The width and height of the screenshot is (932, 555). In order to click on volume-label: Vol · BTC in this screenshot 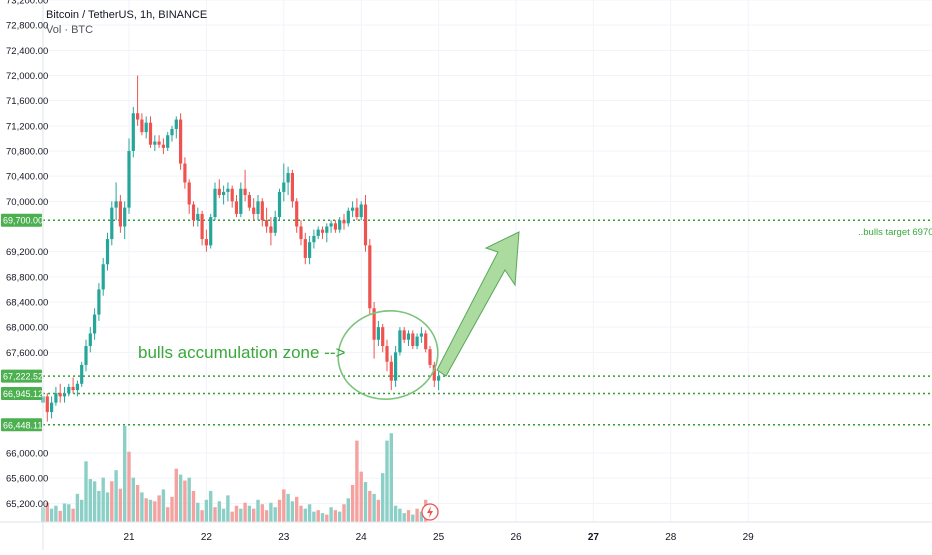, I will do `click(70, 30)`.